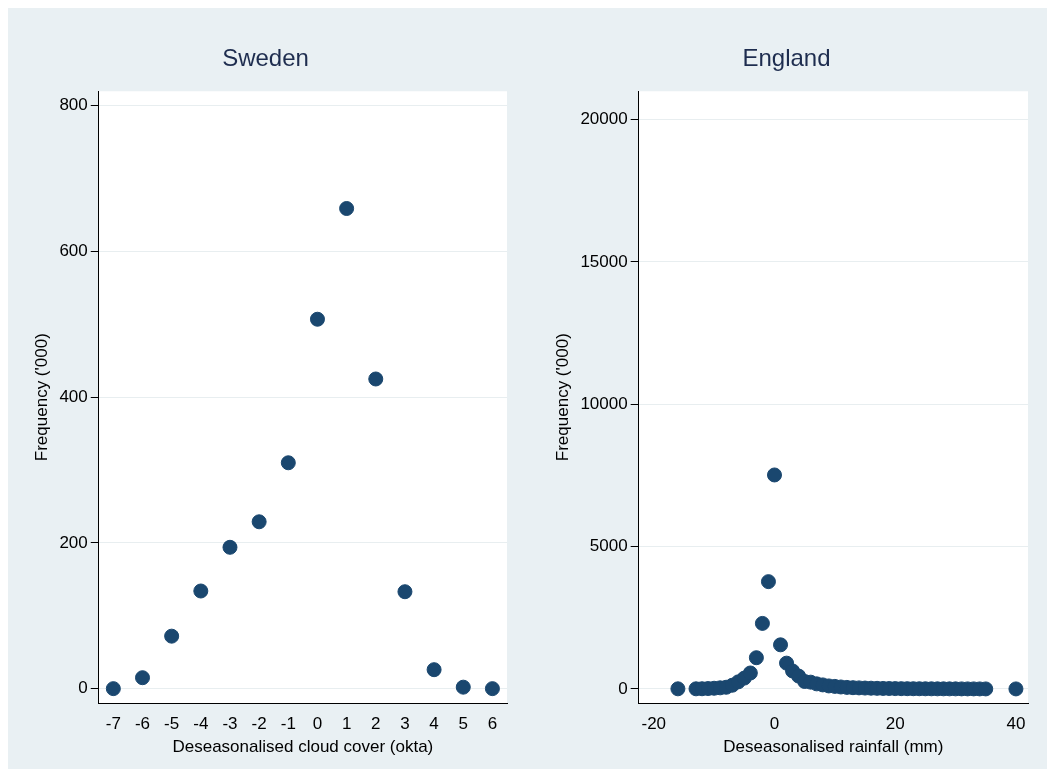 The image size is (1047, 769). I want to click on x-tick-label: -6, so click(142, 724).